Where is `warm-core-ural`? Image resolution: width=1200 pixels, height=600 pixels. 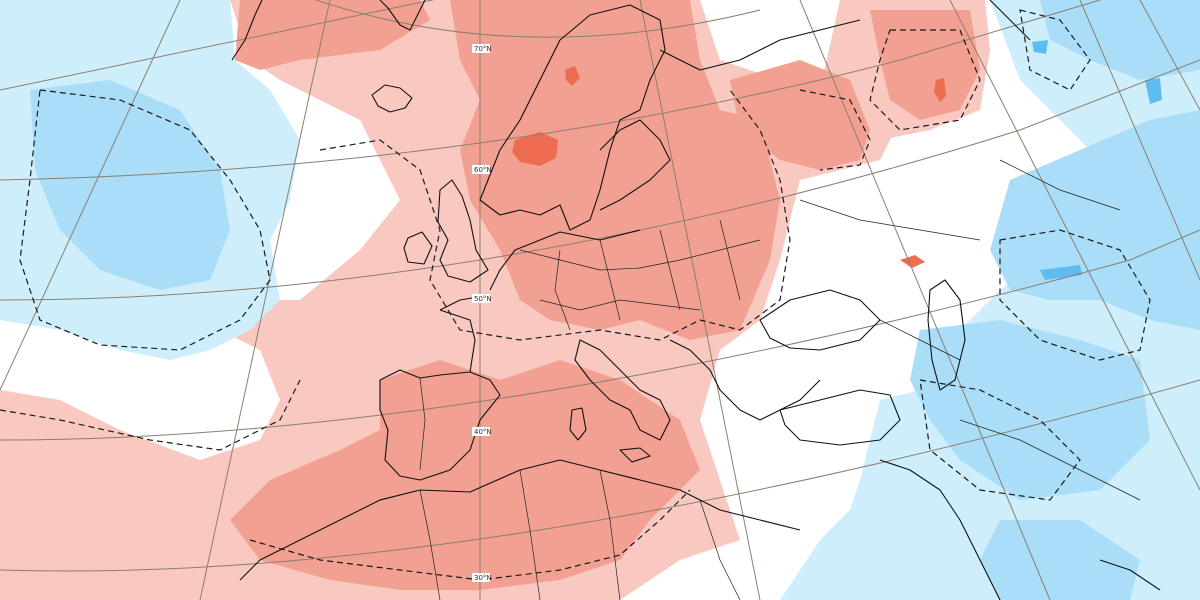 warm-core-ural is located at coordinates (940, 90).